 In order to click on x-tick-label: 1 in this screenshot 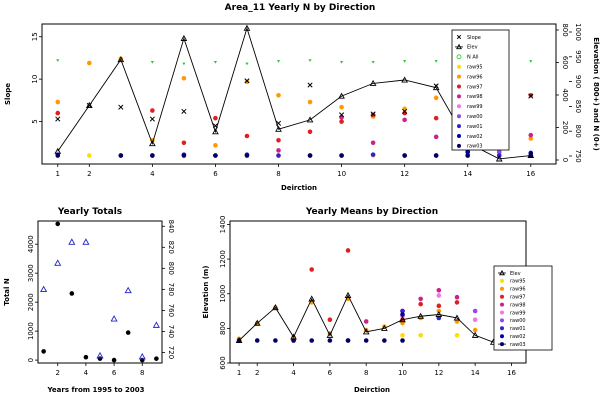, I will do `click(58, 174)`.